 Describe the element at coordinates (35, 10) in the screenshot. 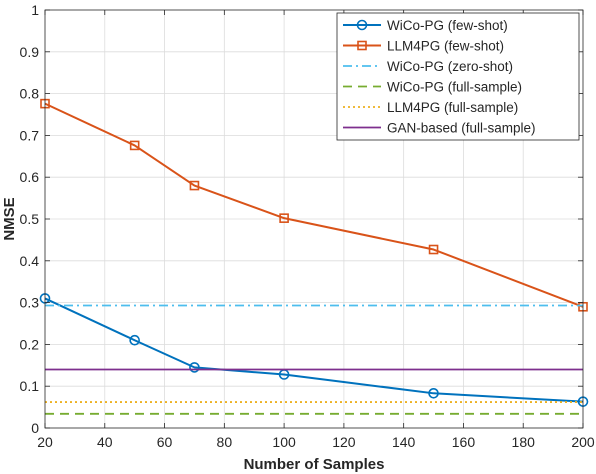

I see `y-tick-label: 1` at that location.